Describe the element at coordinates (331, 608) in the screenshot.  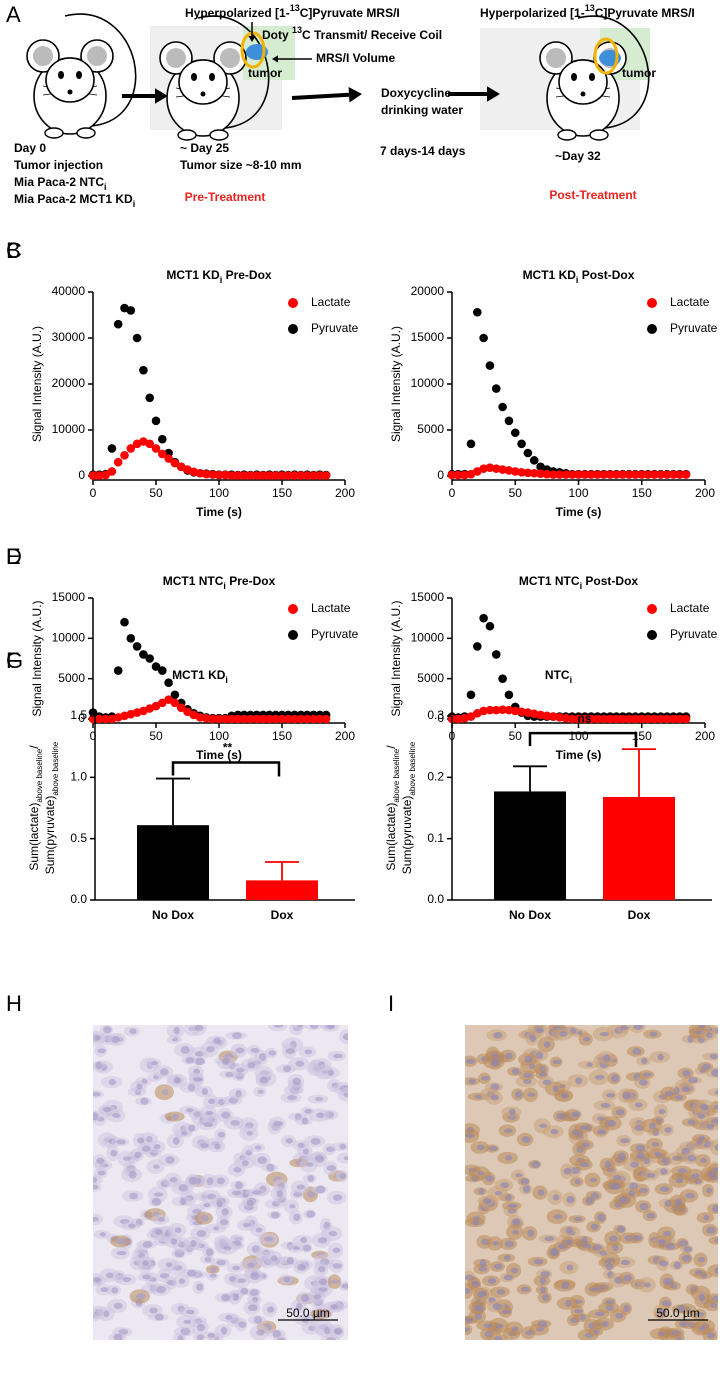
I see `legend-label: Lactate` at that location.